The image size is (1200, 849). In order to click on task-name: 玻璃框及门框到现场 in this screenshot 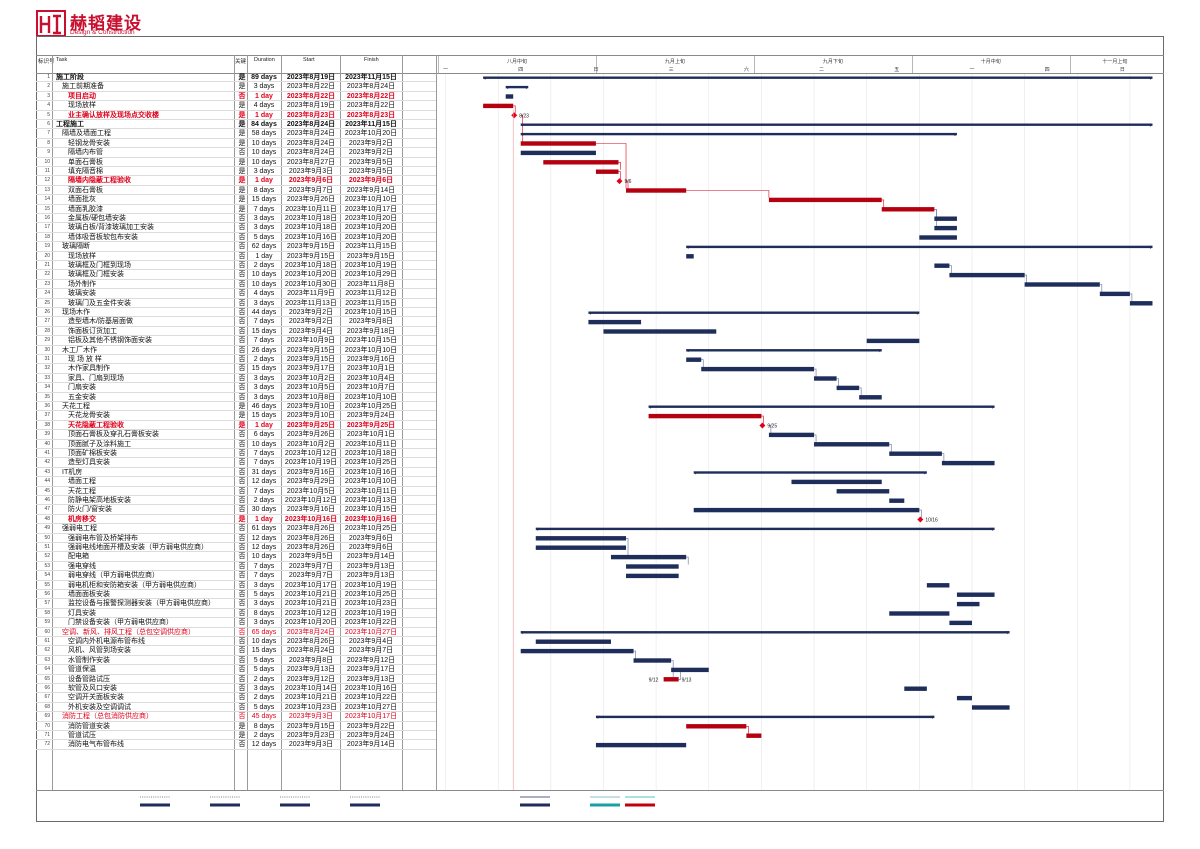, I will do `click(99, 265)`.